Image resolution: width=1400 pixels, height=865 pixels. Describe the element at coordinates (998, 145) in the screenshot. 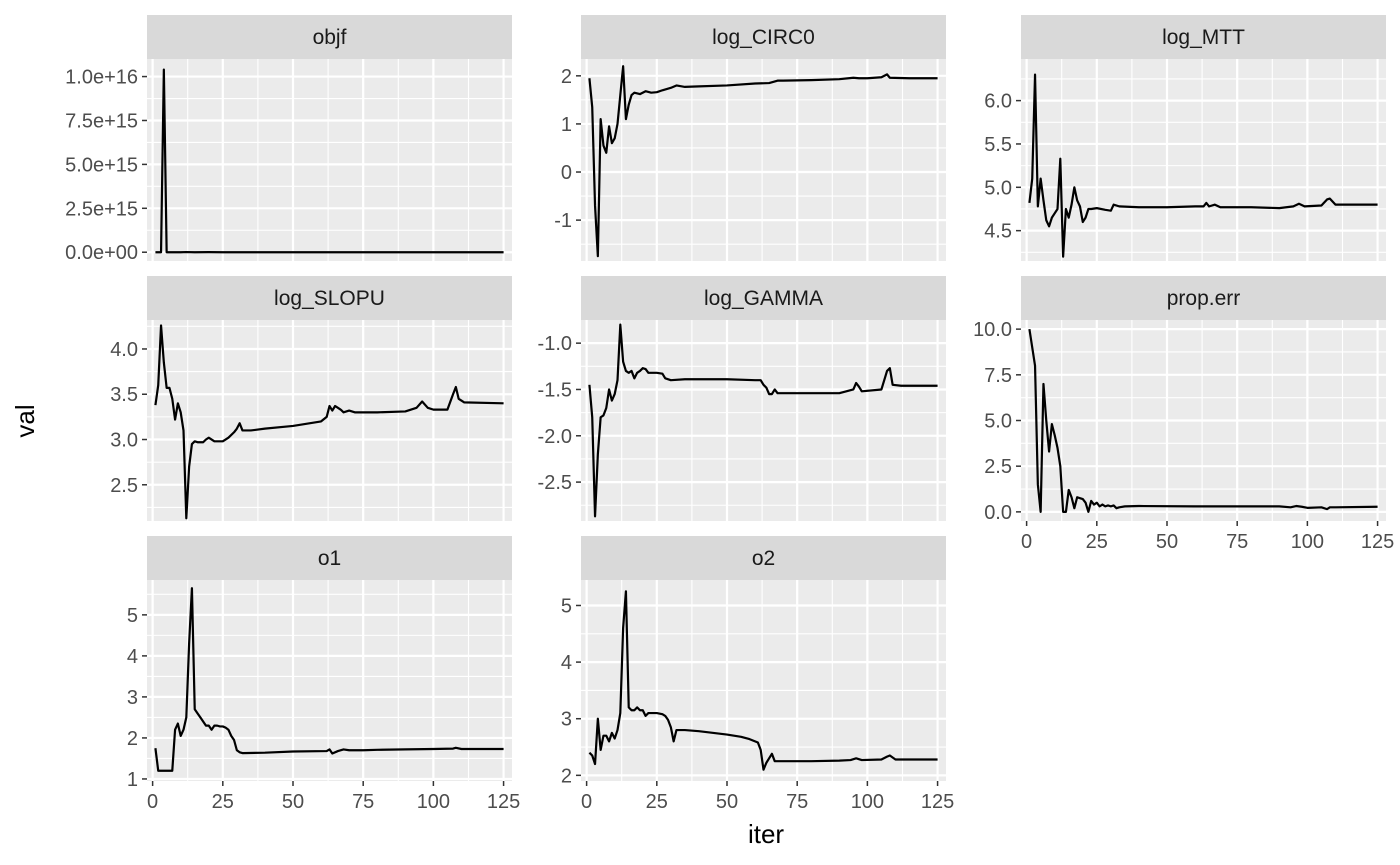

I see `y-tick-label: 5.5` at that location.